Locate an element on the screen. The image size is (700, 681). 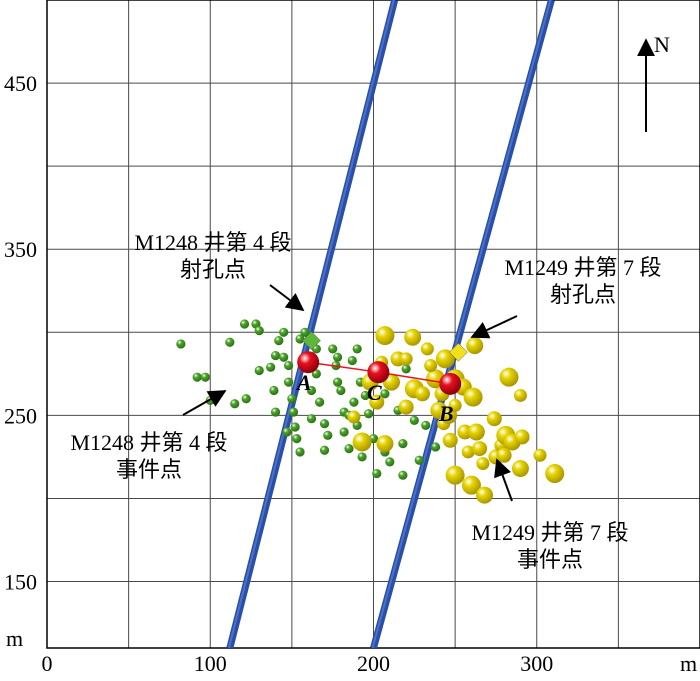
x-tick-label: 100 is located at coordinates (210, 663).